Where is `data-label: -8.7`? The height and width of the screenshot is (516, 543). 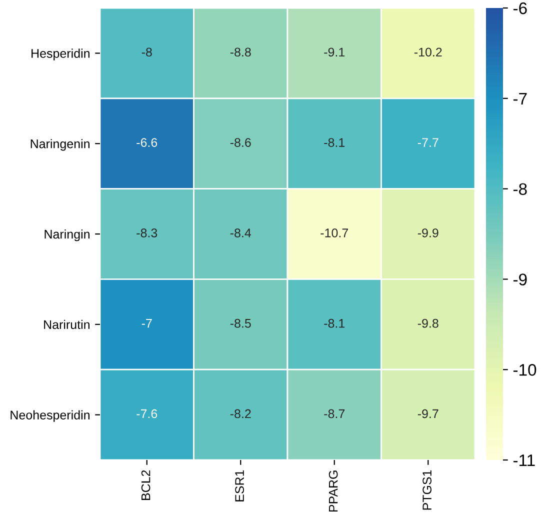 data-label: -8.7 is located at coordinates (334, 413).